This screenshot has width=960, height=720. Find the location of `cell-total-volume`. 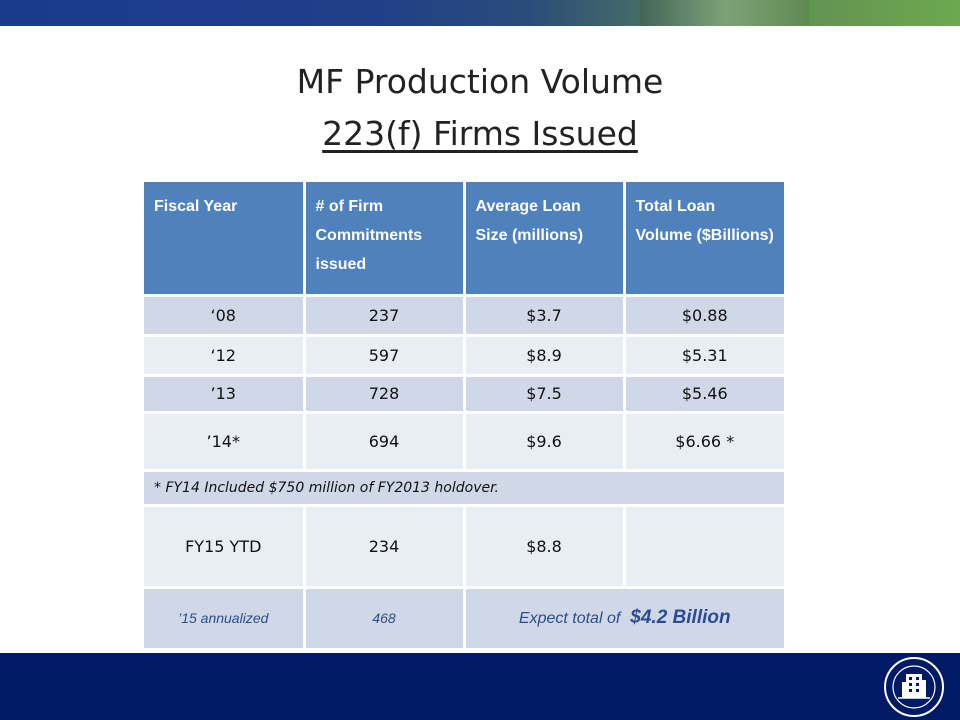

cell-total-volume is located at coordinates (704, 547).